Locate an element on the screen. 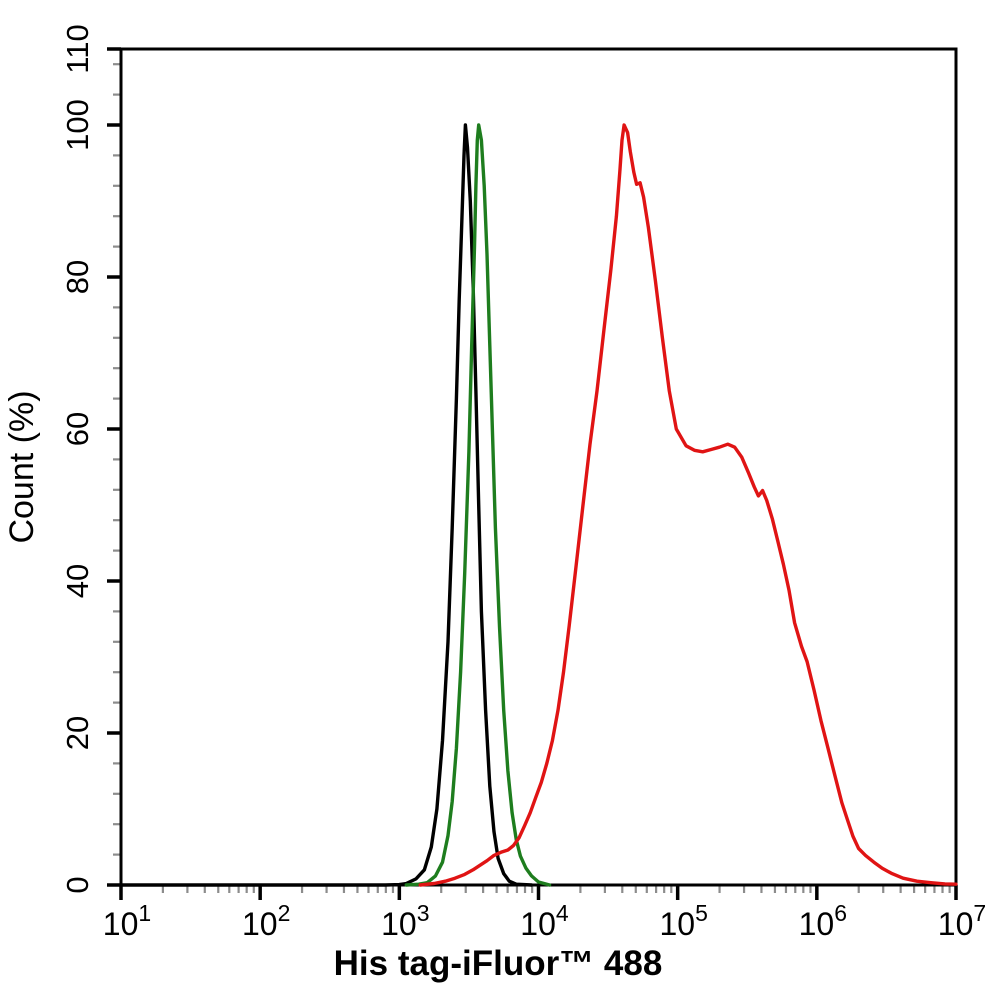  y-tick-label: 0 is located at coordinates (77, 884).